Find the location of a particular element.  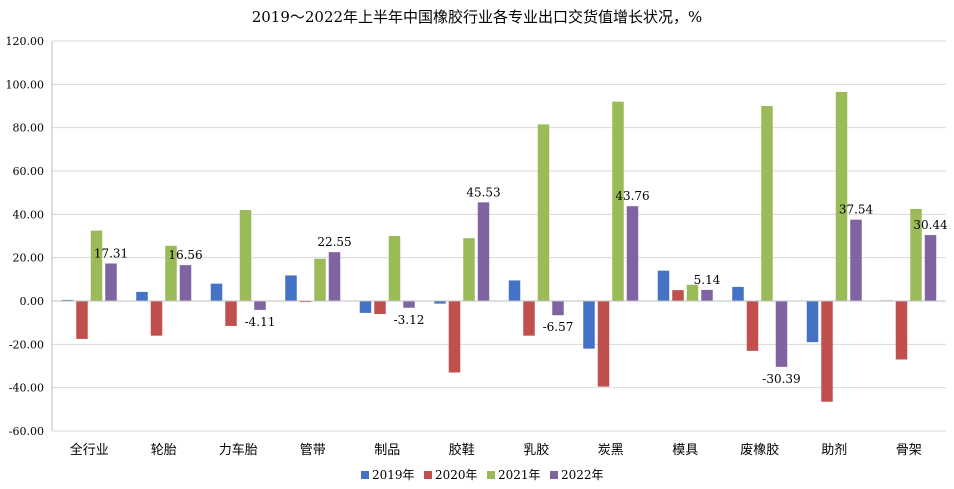

bar-2021年-炭黑 is located at coordinates (618, 201).